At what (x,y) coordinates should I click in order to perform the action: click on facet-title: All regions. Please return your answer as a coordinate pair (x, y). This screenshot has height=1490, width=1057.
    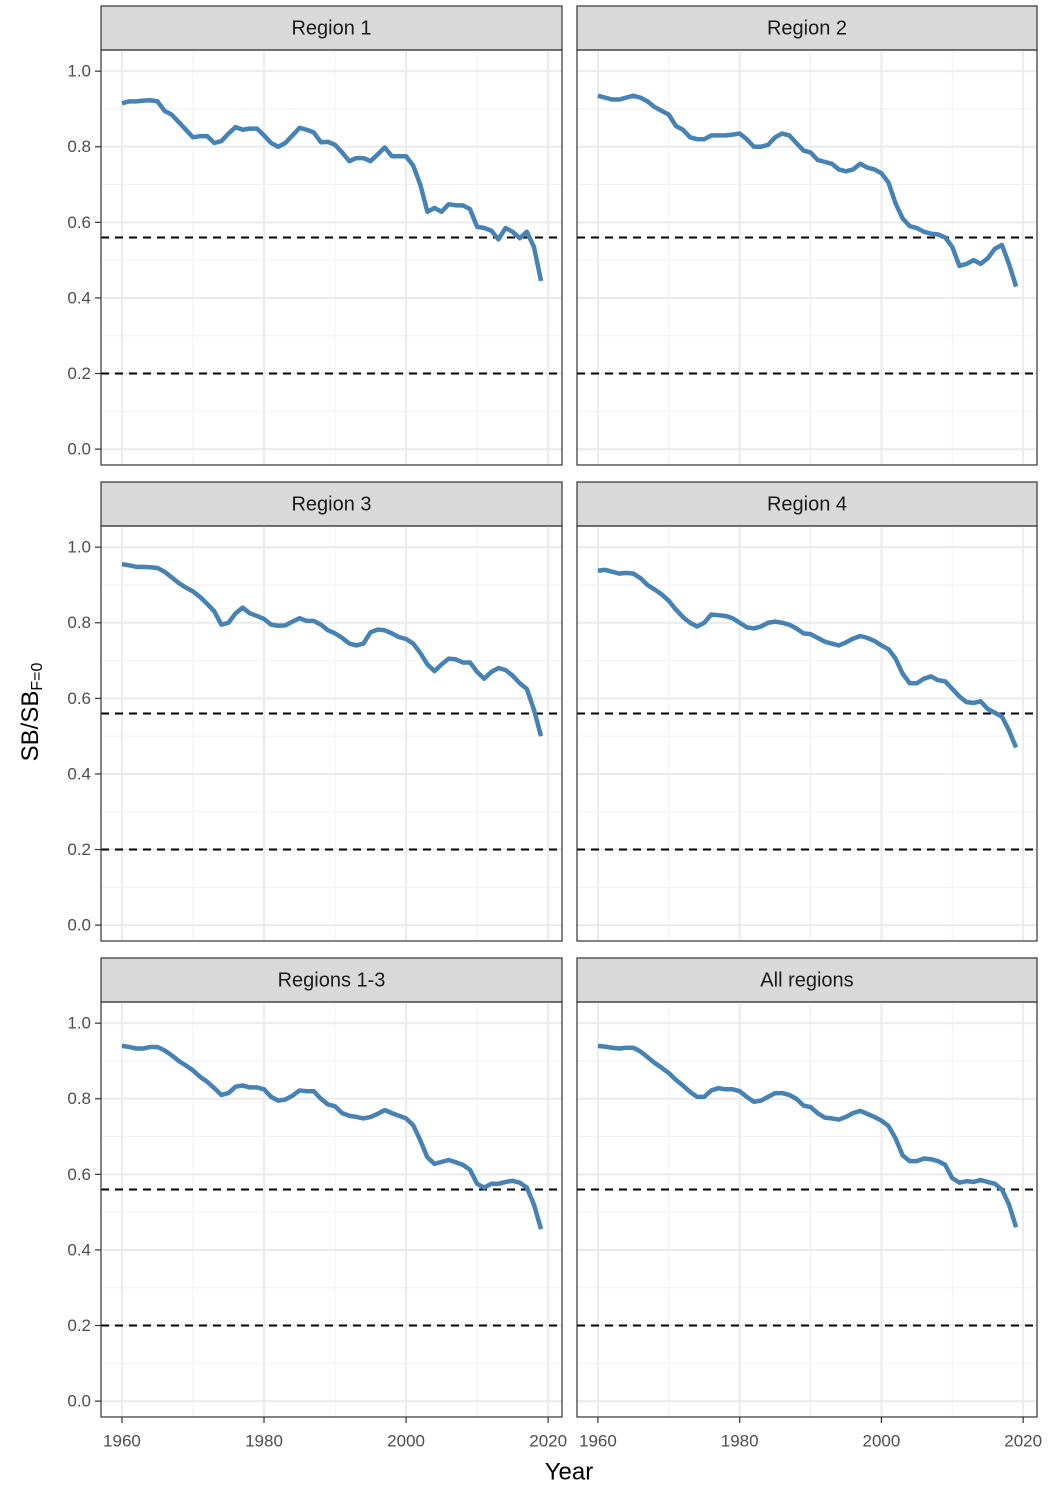
    Looking at the image, I should click on (806, 980).